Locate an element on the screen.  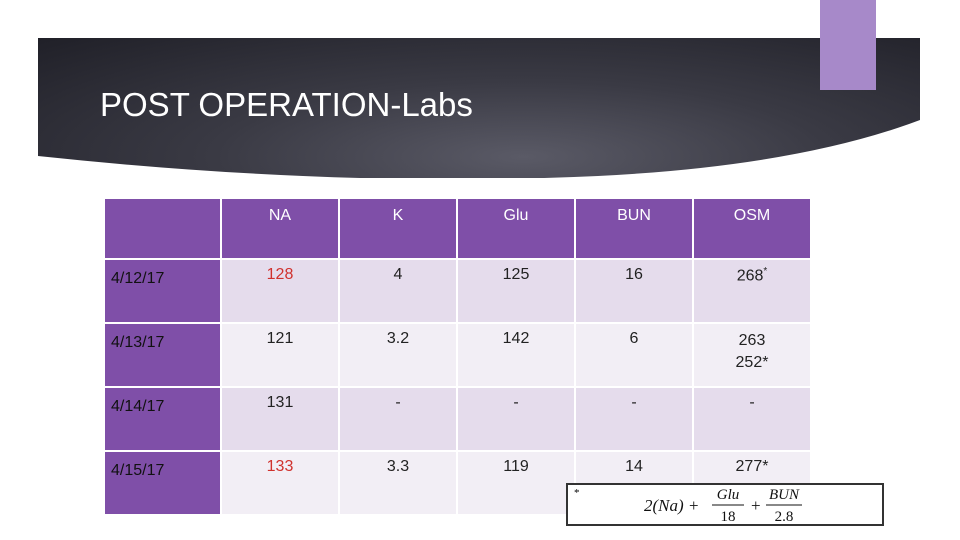
header-cell-bun: BUN is located at coordinates (634, 228).